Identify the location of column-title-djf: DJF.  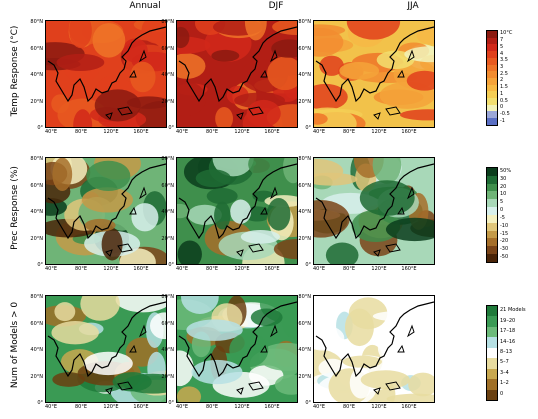
(276, 6).